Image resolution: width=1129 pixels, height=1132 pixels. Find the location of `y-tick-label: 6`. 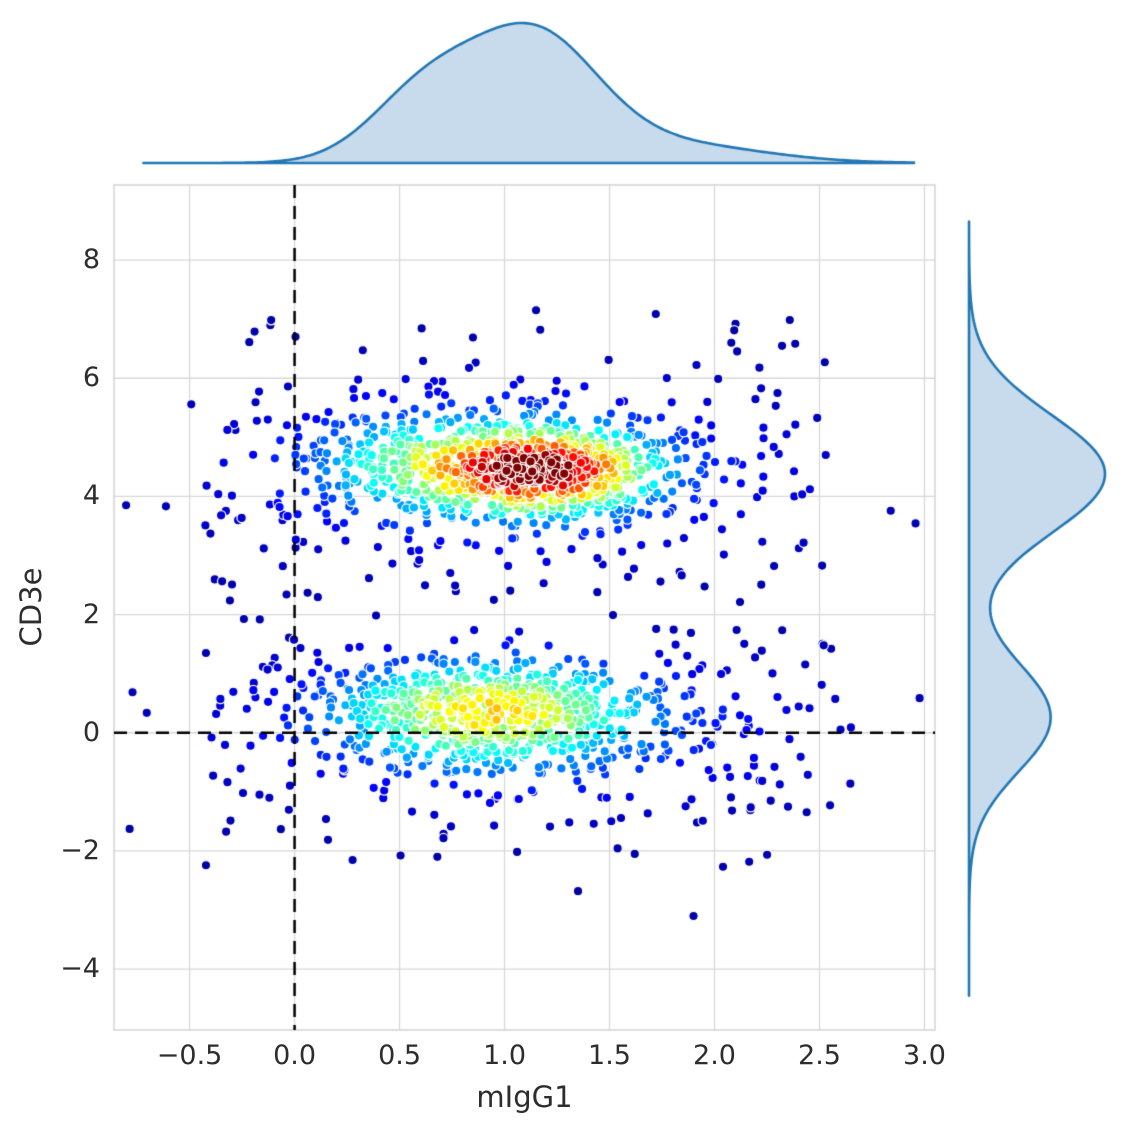

y-tick-label: 6 is located at coordinates (91, 378).